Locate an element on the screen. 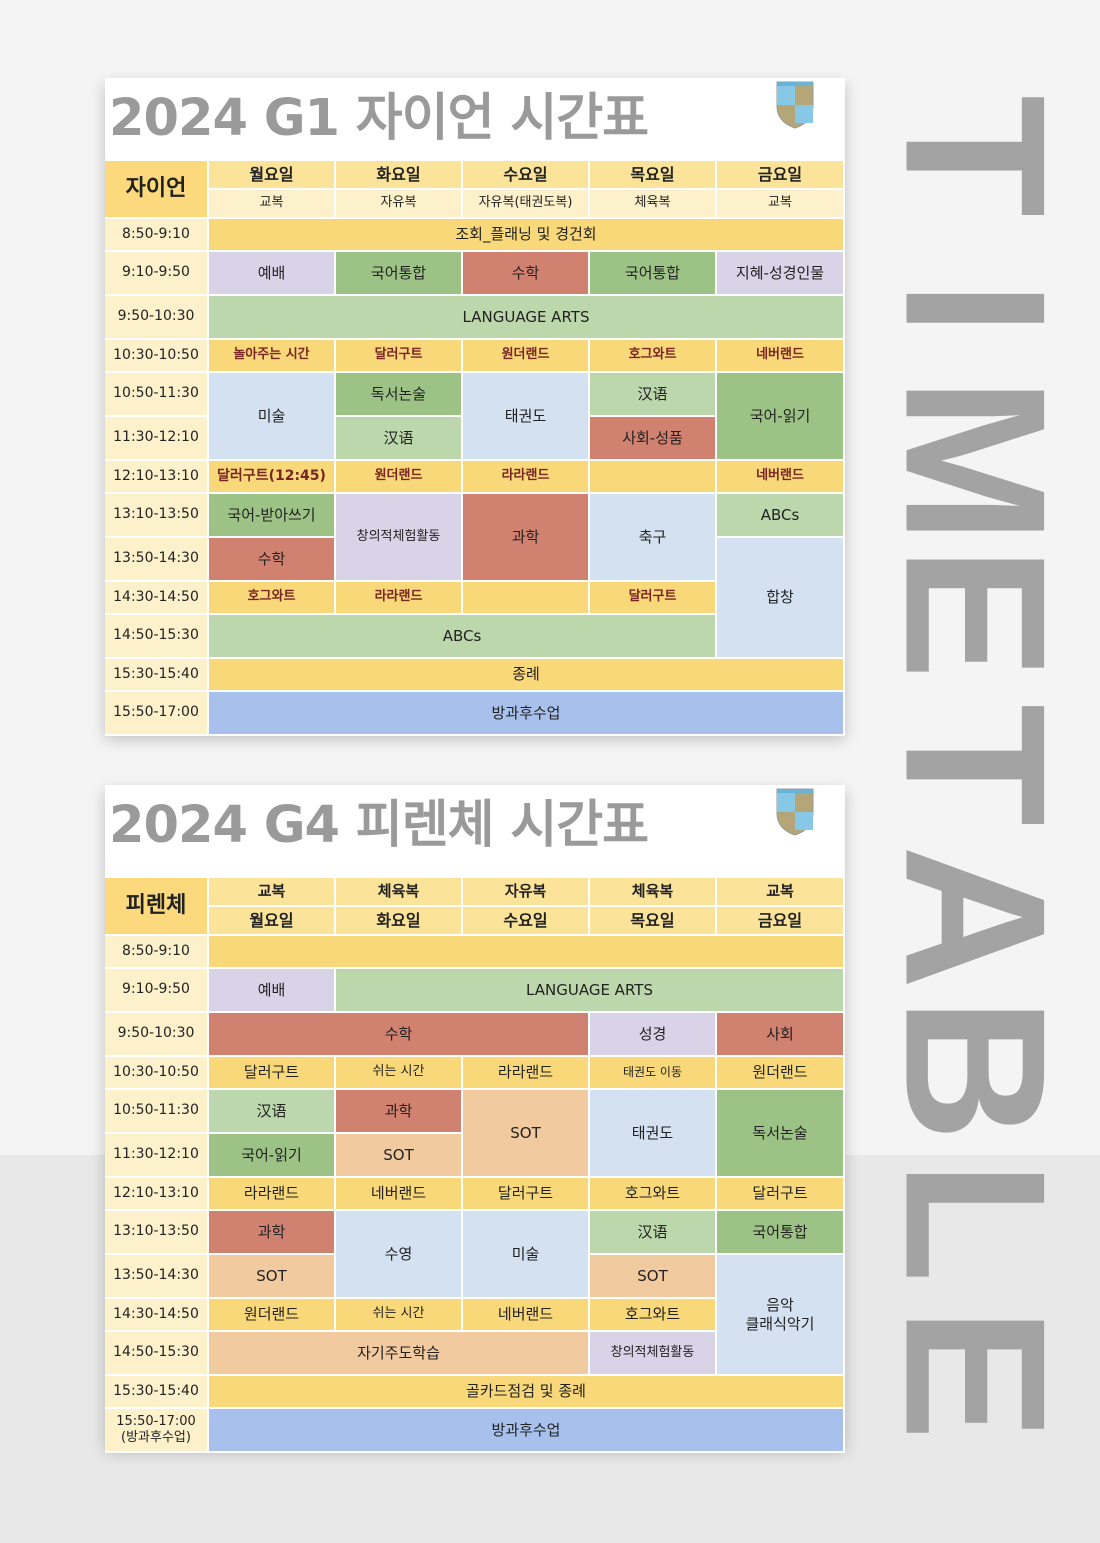 The width and height of the screenshot is (1100, 1543). class-cell: 골카드점검 및 종례 is located at coordinates (527, 1392).